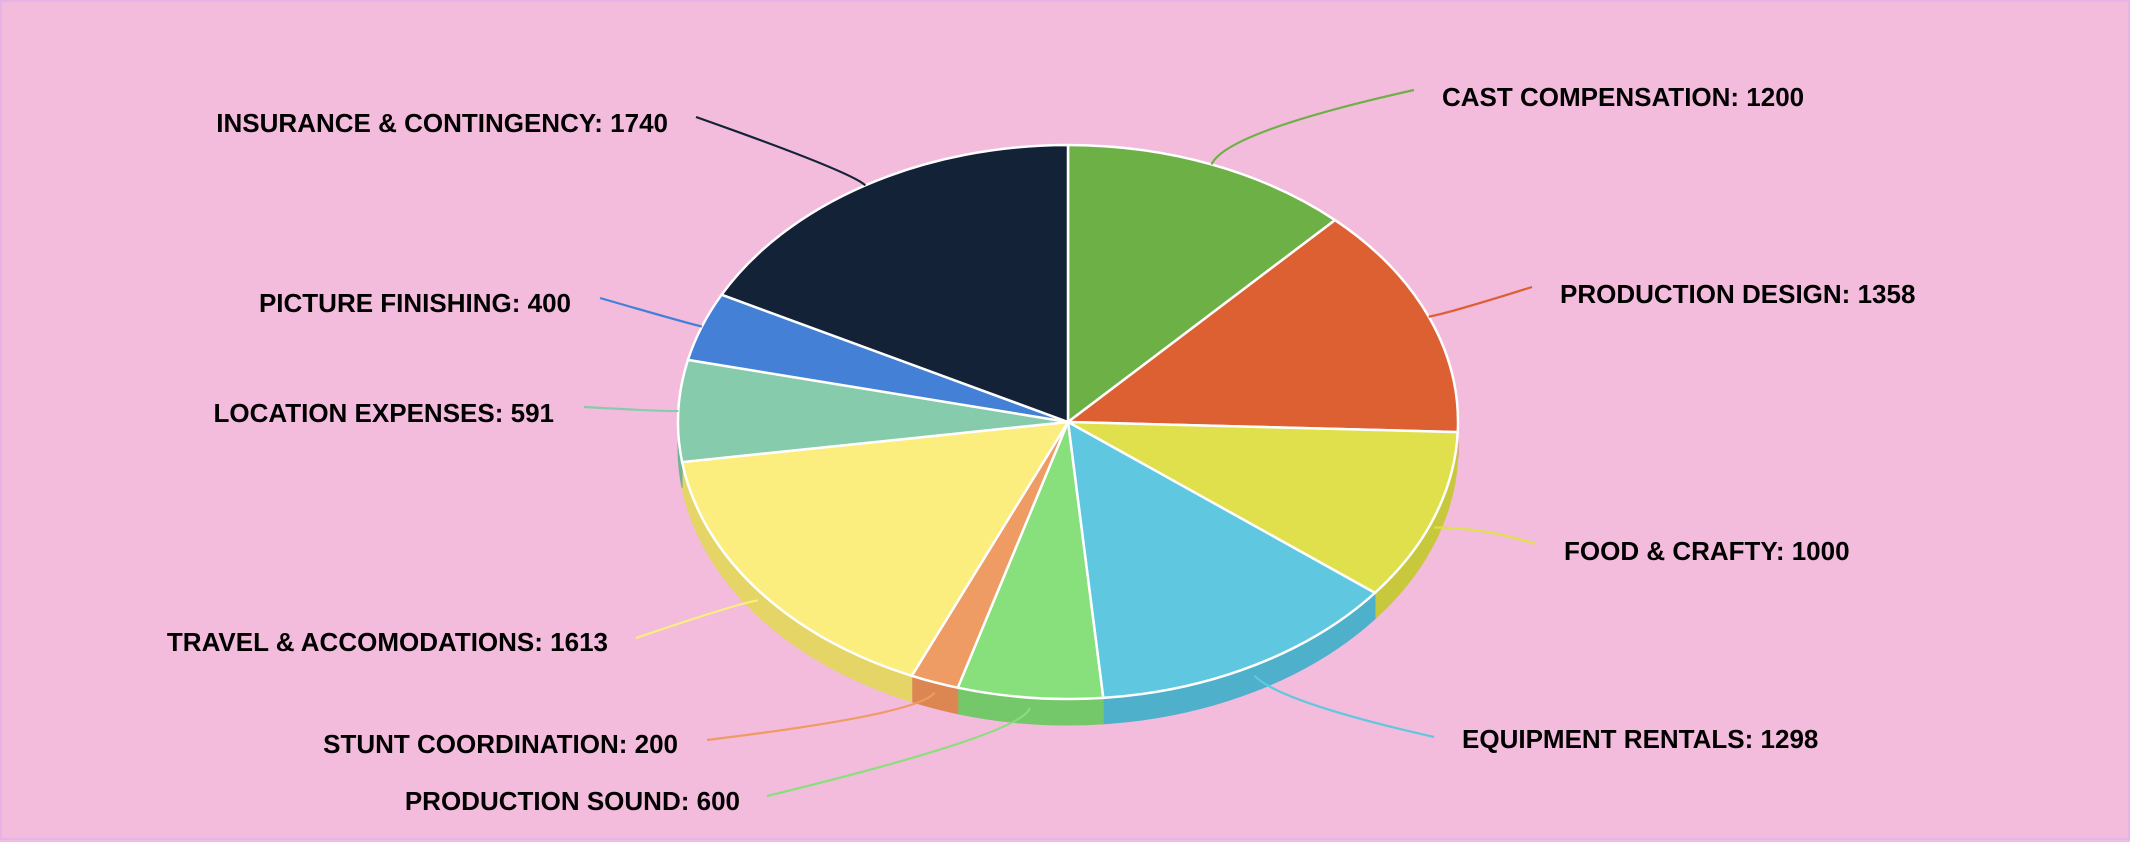 The height and width of the screenshot is (842, 2130). I want to click on slice-label-9: PICTURE FINISHING: 400, so click(415, 303).